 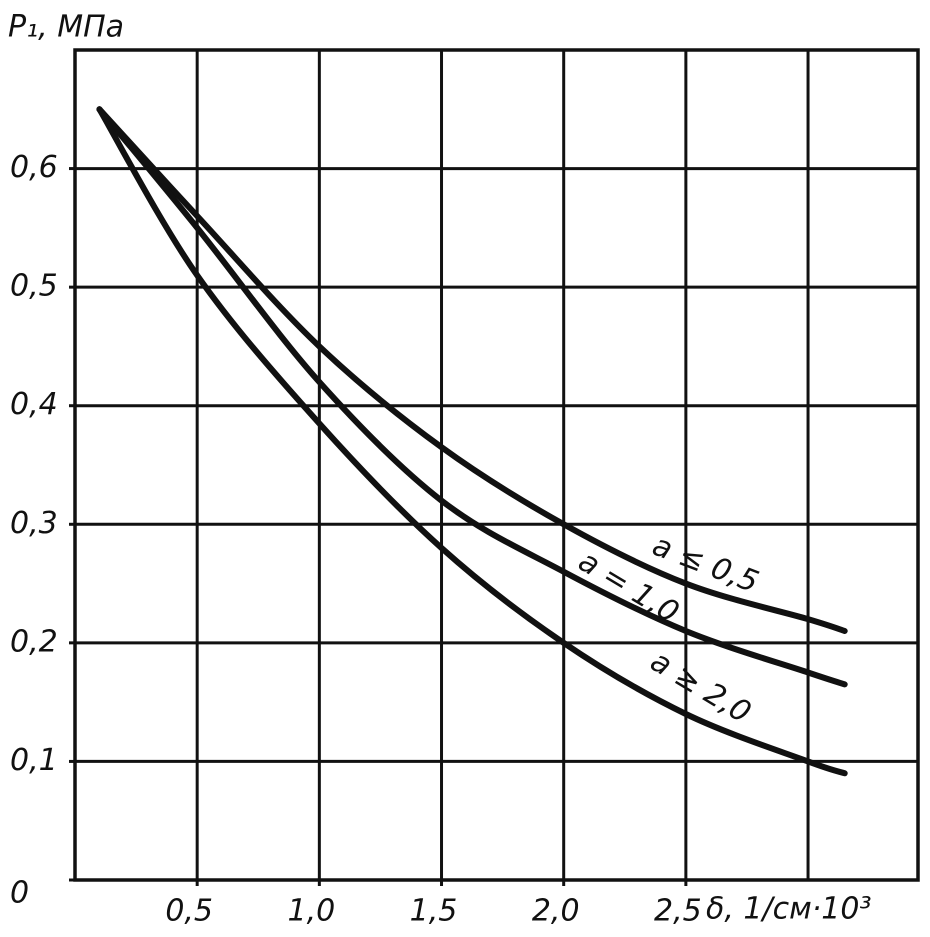 What do you see at coordinates (34, 404) in the screenshot?
I see `y-tick-label: 0,4` at bounding box center [34, 404].